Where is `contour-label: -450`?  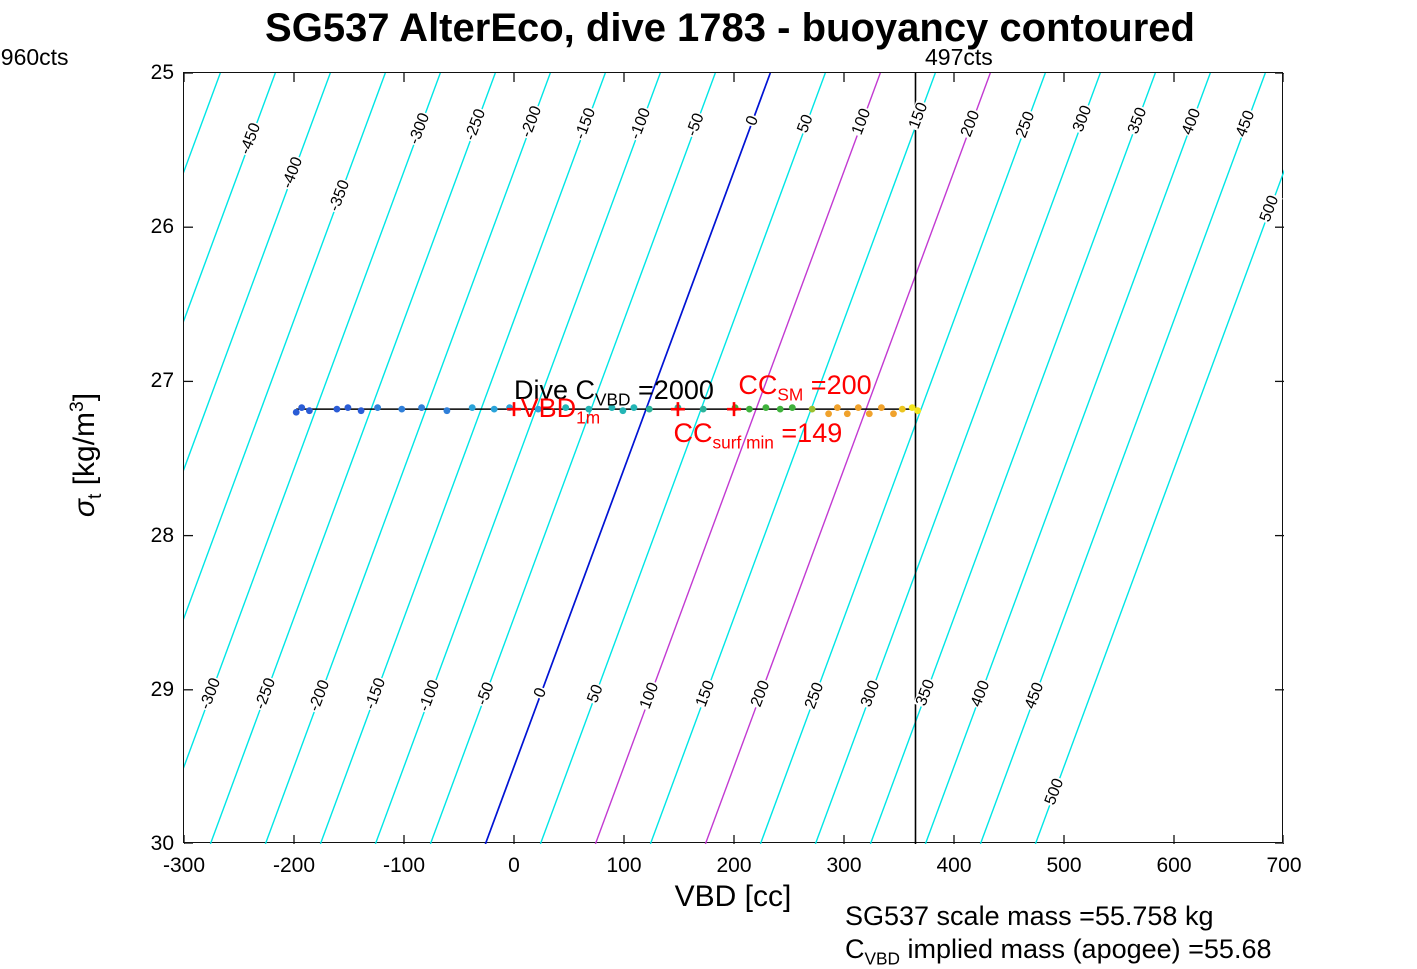 contour-label: -450 is located at coordinates (250, 139).